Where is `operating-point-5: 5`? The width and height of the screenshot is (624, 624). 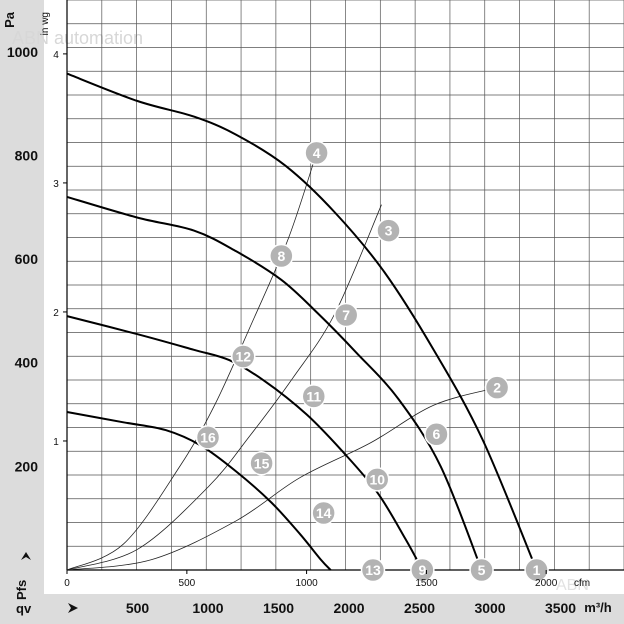
operating-point-5: 5 is located at coordinates (481, 570).